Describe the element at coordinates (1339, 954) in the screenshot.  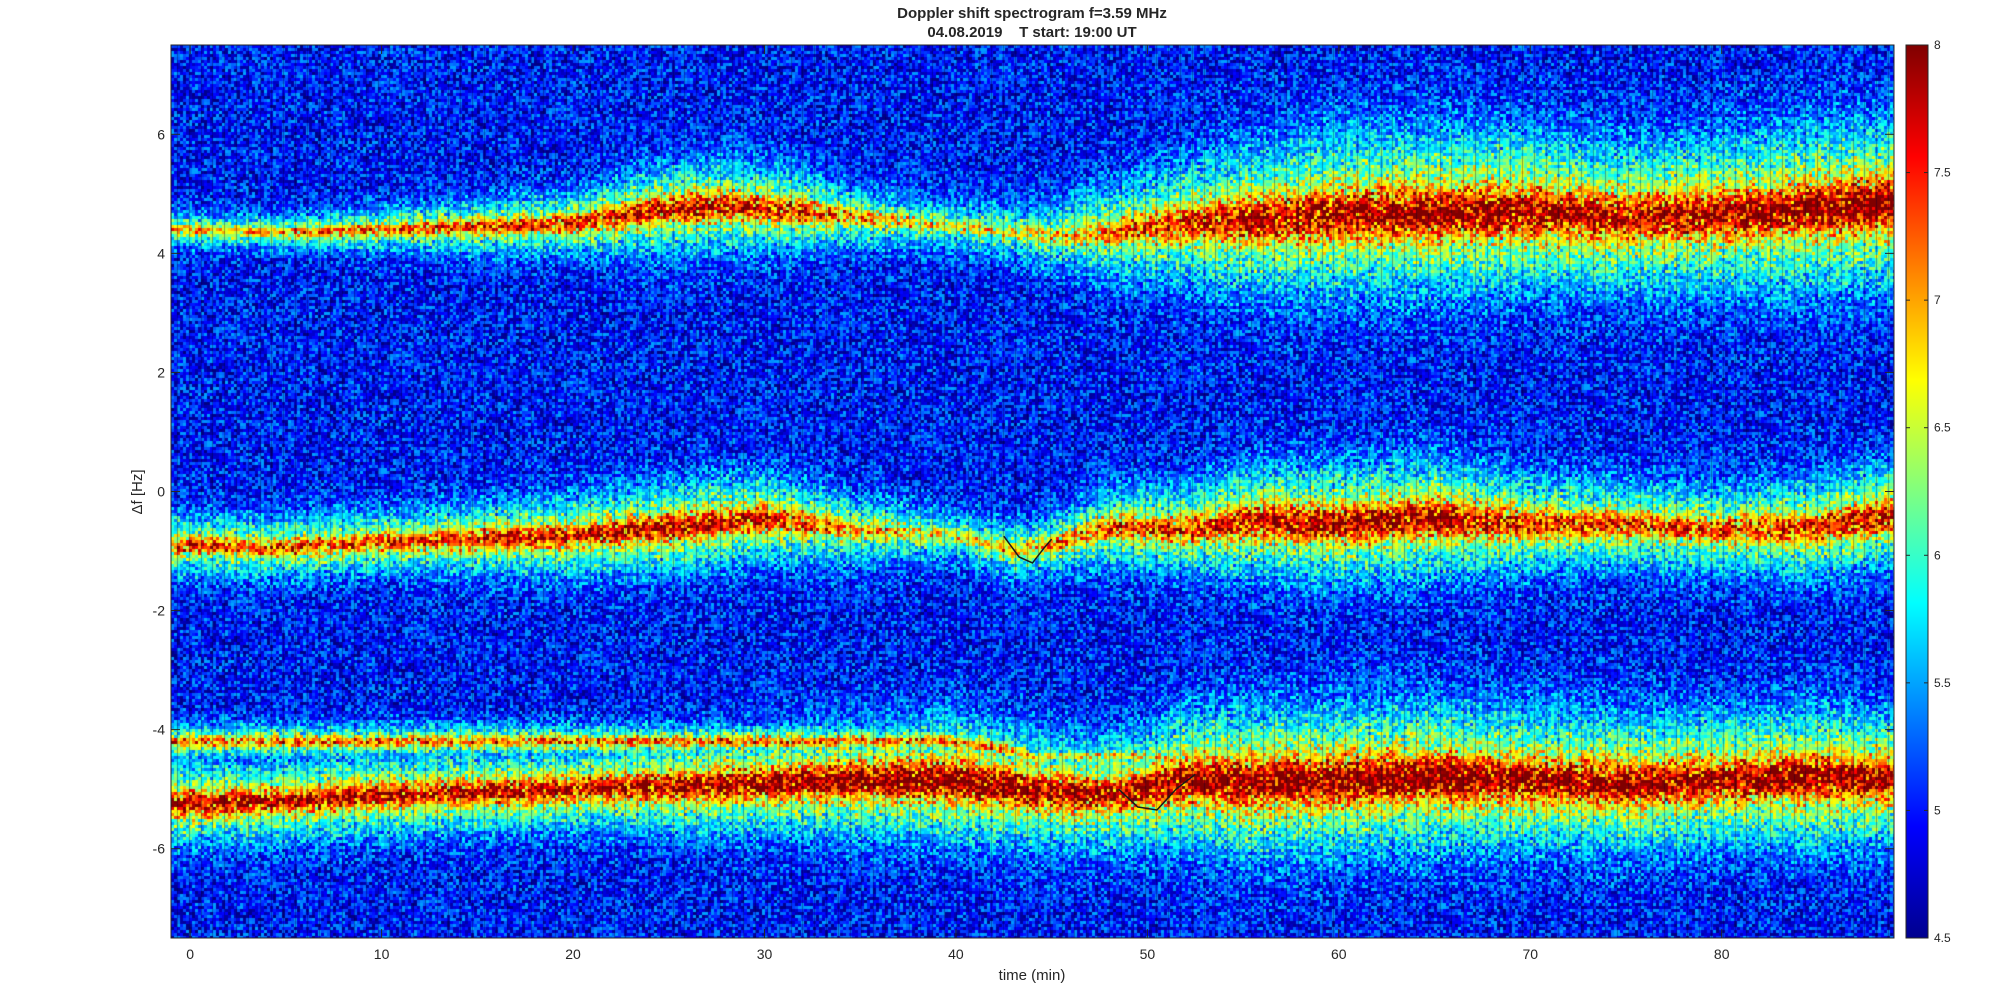
I see `x-tick-label: 60` at that location.